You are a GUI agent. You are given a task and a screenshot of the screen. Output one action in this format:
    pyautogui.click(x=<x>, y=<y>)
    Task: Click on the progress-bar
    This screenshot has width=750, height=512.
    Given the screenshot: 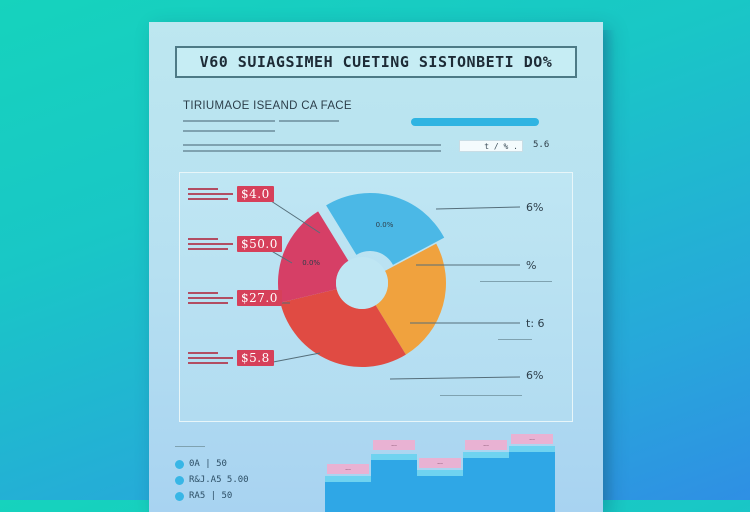 What is the action you would take?
    pyautogui.click(x=475, y=122)
    